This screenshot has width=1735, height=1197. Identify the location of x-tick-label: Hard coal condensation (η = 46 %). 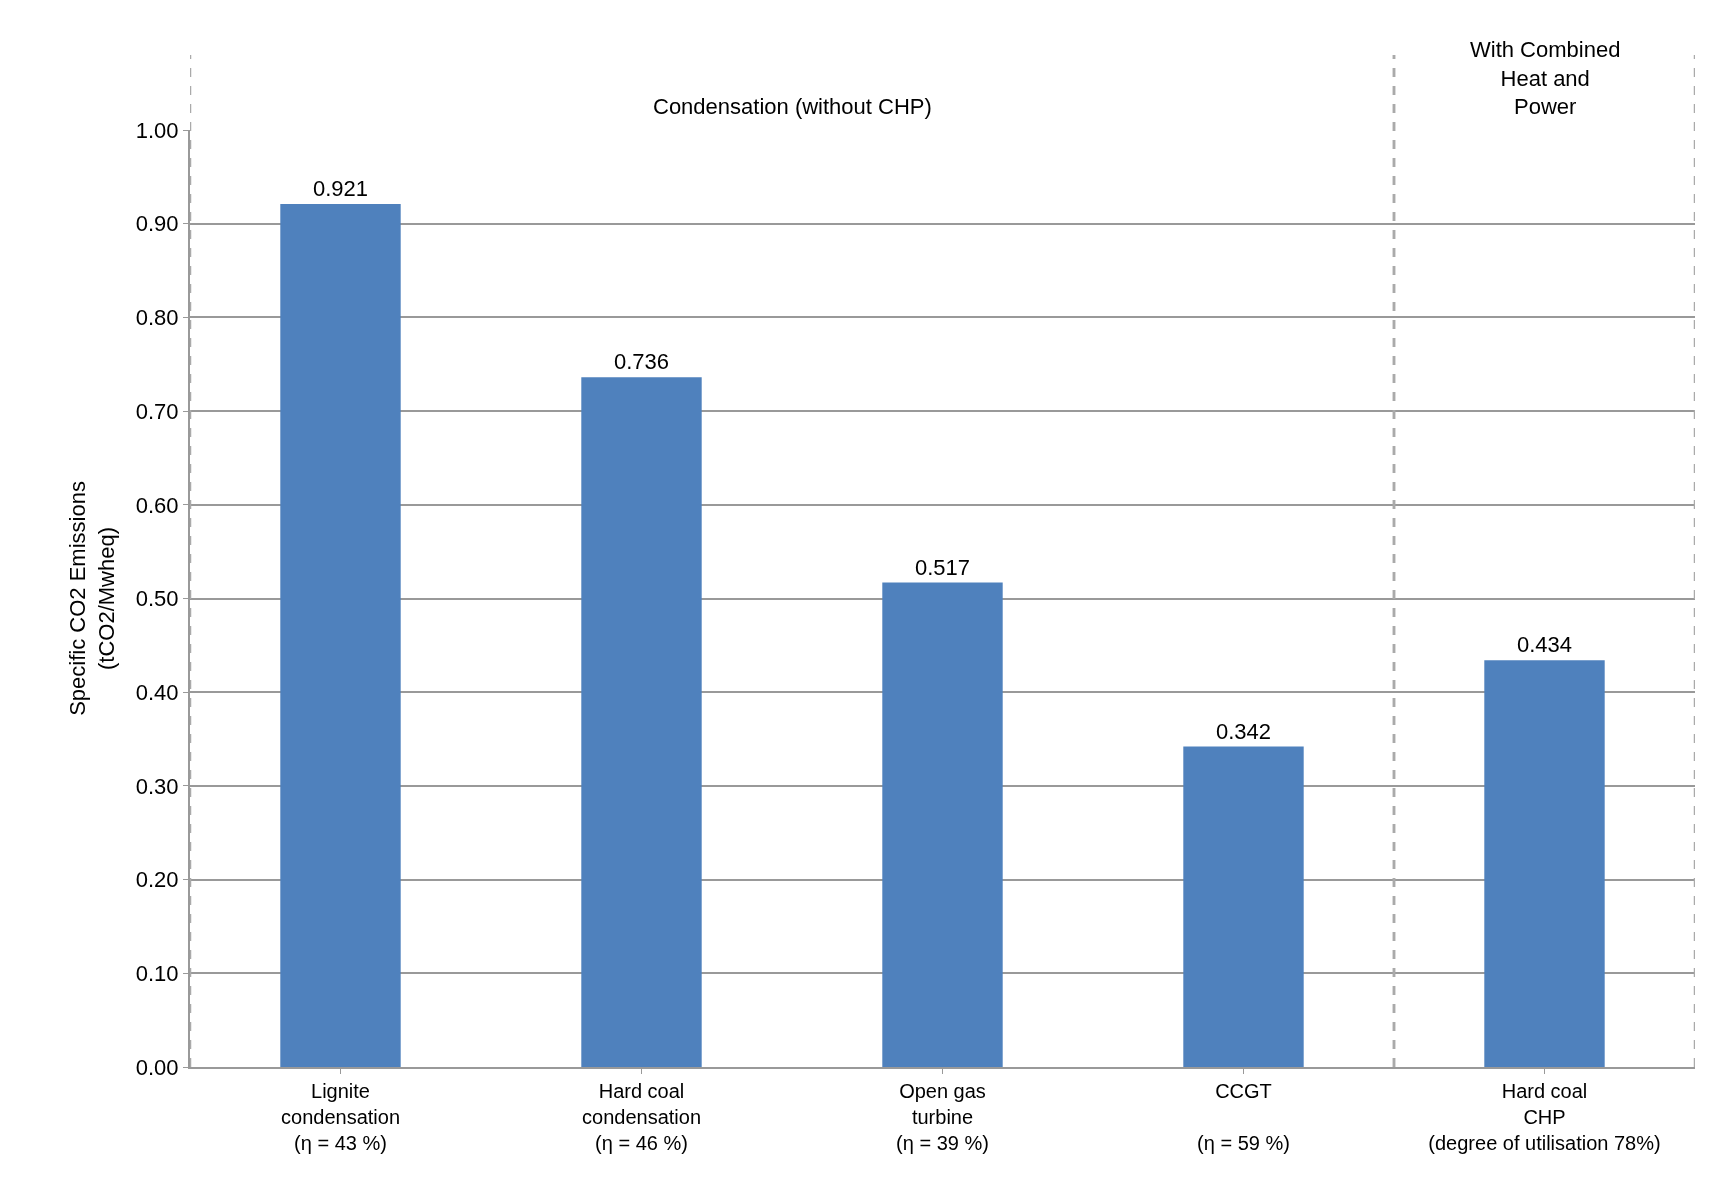
(641, 1117).